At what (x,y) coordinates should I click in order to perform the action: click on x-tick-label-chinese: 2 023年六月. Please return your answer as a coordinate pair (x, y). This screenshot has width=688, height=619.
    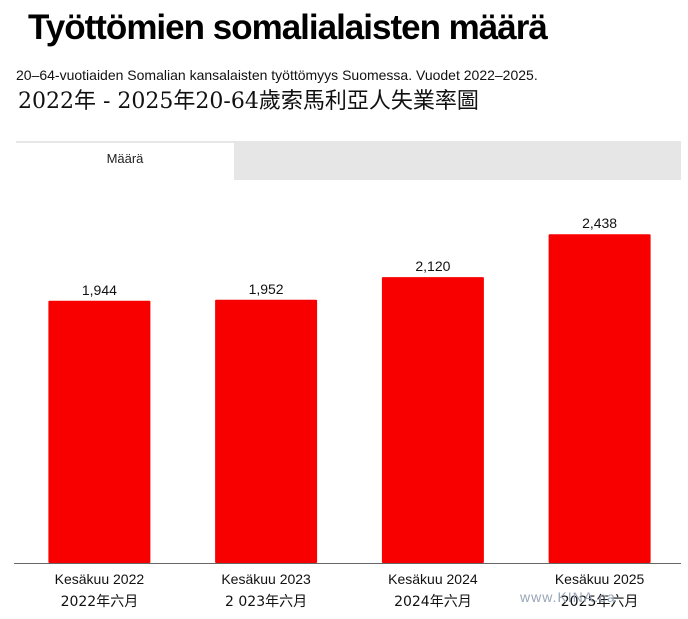
    Looking at the image, I should click on (266, 602).